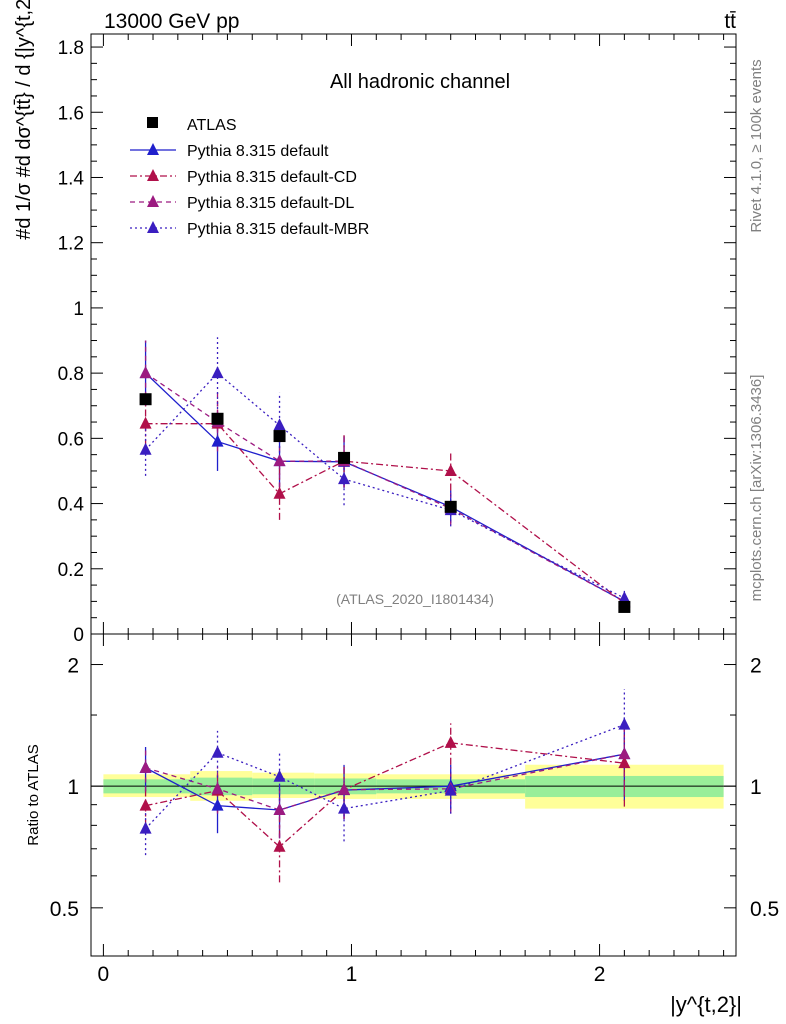  I want to click on legend-label-default: Pythia 8.315 default, so click(258, 151).